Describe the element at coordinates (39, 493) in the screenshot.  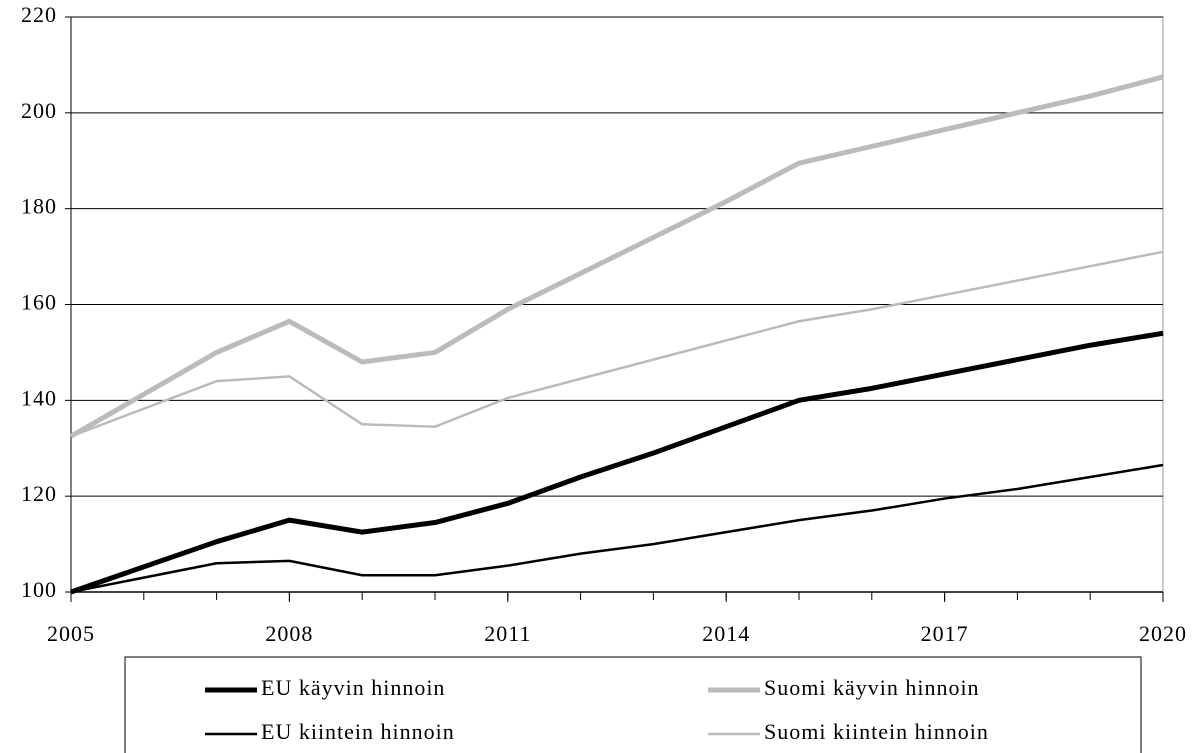
I see `y-tick-label: 120` at that location.